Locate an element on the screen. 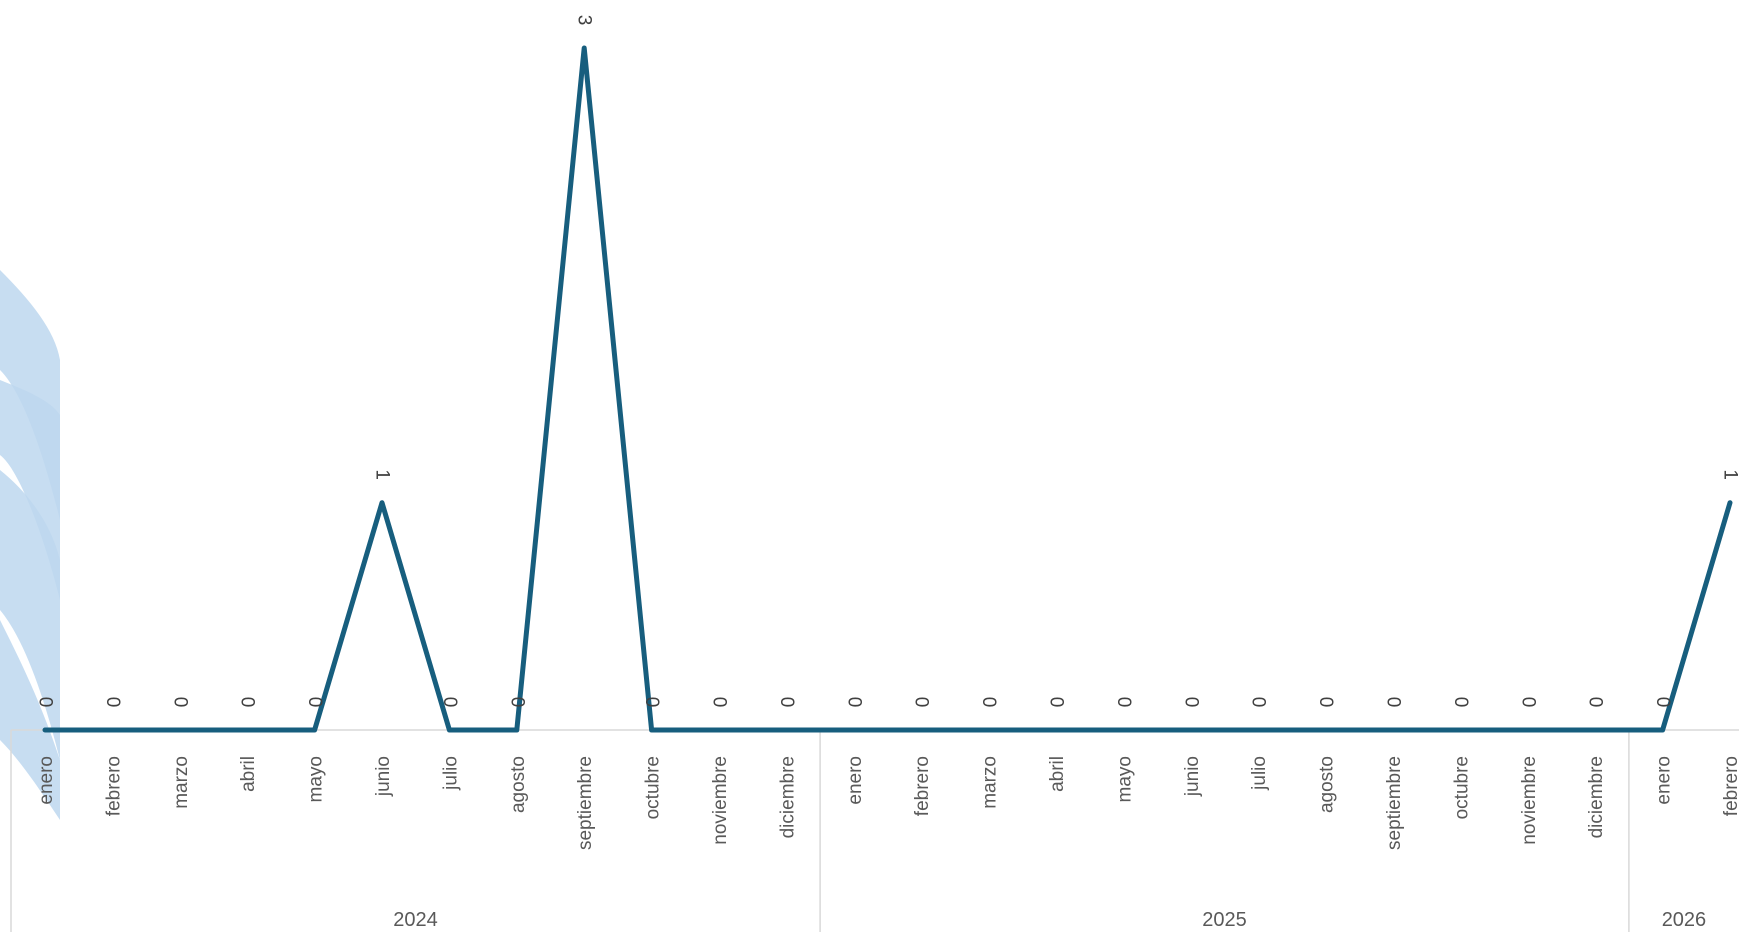  watermark-logo is located at coordinates (30, 545).